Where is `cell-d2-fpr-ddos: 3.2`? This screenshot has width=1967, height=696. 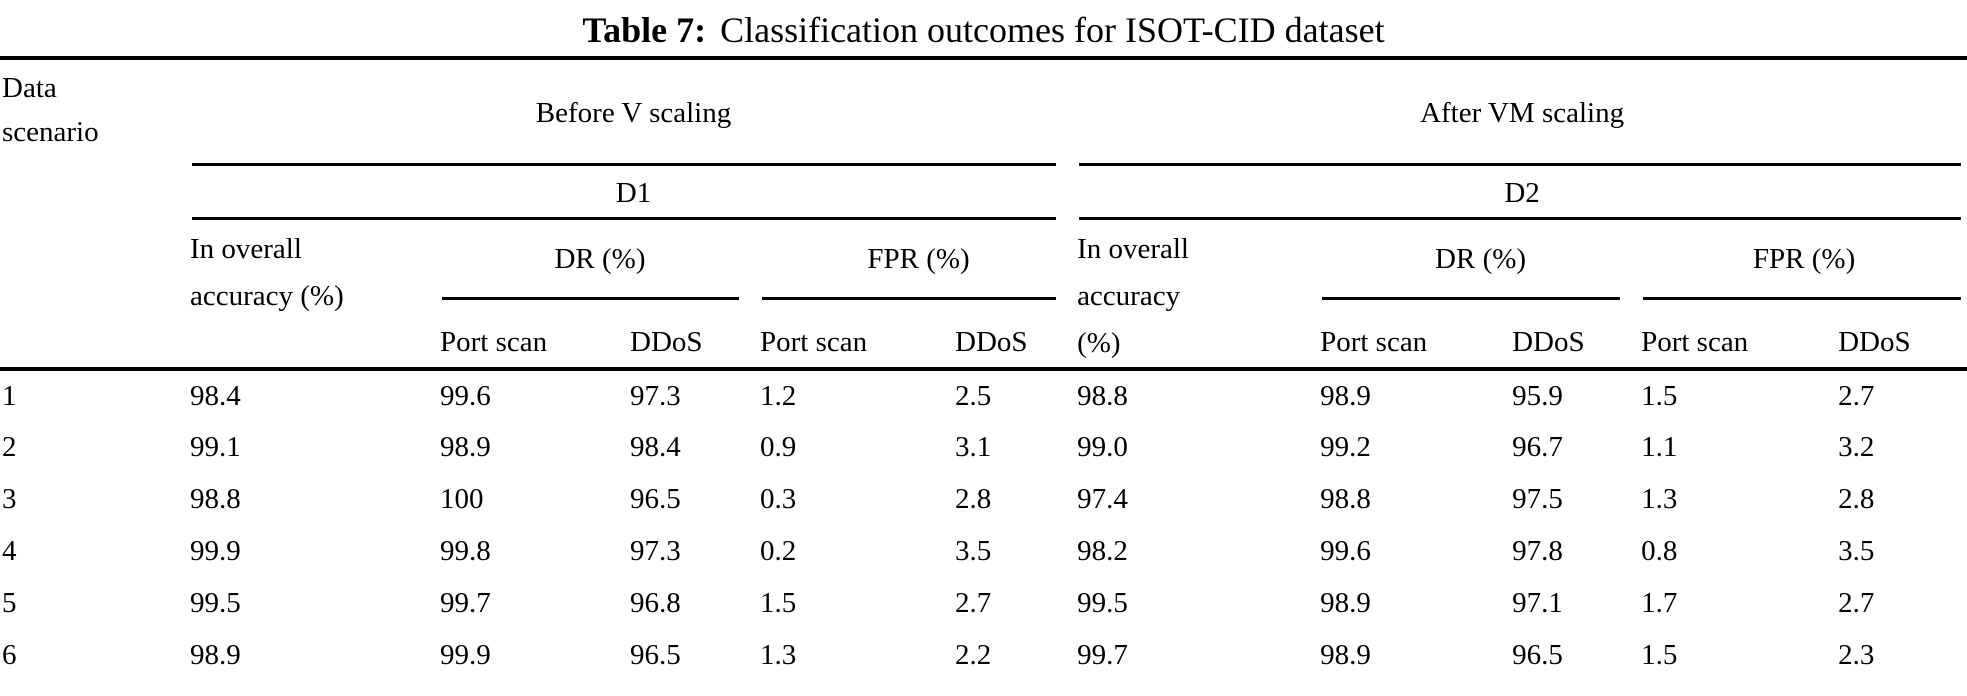
cell-d2-fpr-ddos: 3.2 is located at coordinates (1856, 446).